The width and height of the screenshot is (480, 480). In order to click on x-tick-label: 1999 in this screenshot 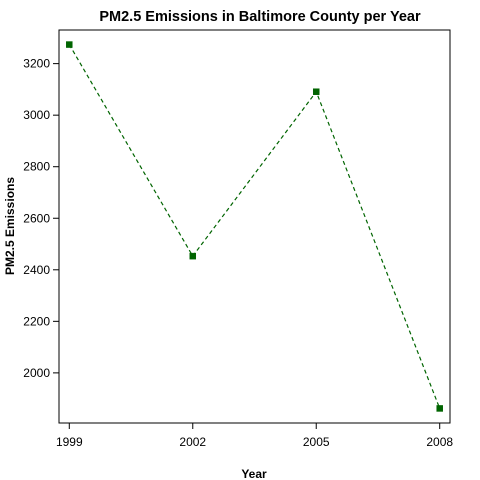, I will do `click(69, 442)`.